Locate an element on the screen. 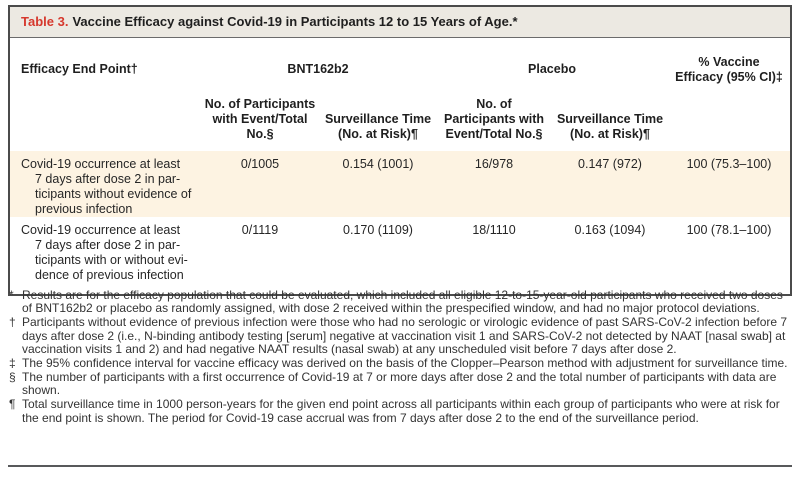  footnote-marker: ‡ is located at coordinates (12, 363).